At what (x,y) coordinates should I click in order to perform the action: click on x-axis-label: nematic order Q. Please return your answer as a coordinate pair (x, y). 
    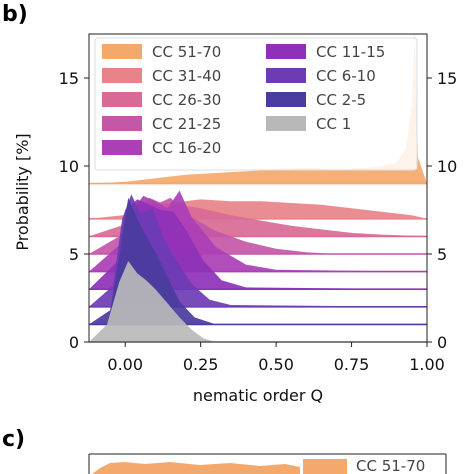
    Looking at the image, I should click on (258, 395).